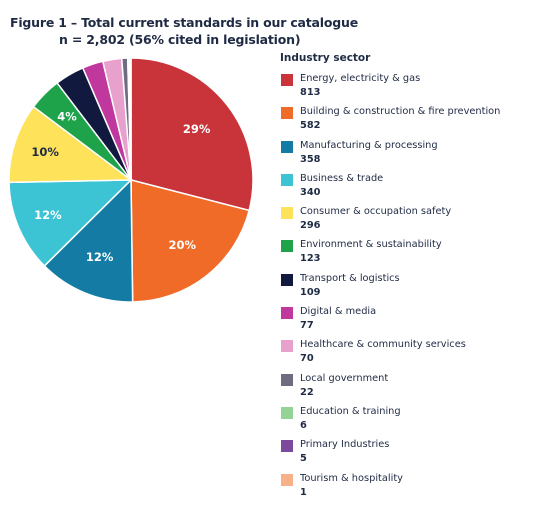 The width and height of the screenshot is (548, 512). Describe the element at coordinates (303, 425) in the screenshot. I see `legend-count: 6` at that location.